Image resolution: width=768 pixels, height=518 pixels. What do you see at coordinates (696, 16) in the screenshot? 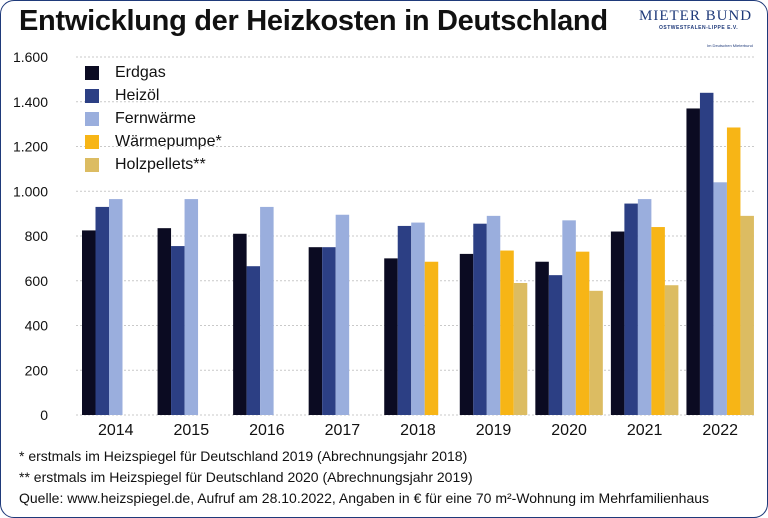
I see `logo-name: MIETER BUND` at bounding box center [696, 16].